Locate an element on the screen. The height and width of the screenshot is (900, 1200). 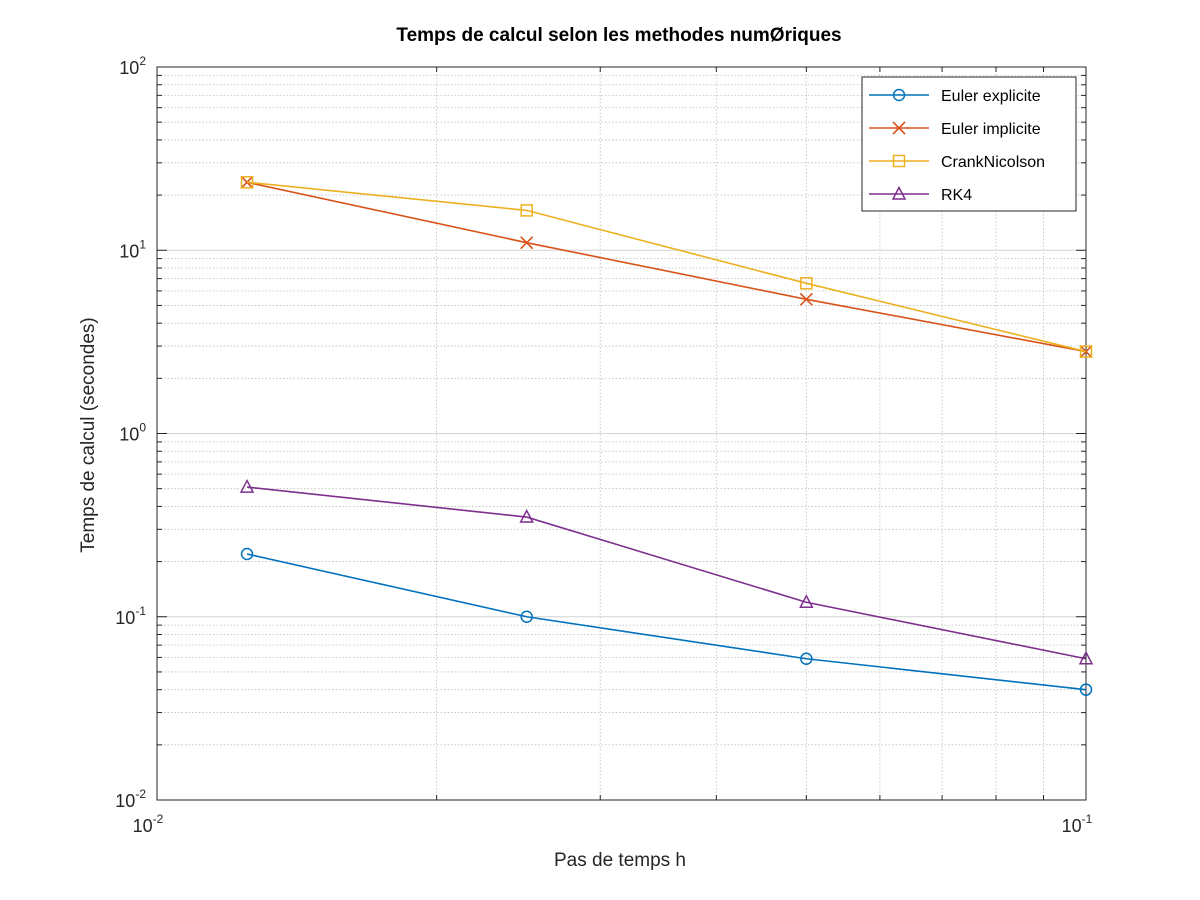
legend-item: RK4 is located at coordinates (920, 194).